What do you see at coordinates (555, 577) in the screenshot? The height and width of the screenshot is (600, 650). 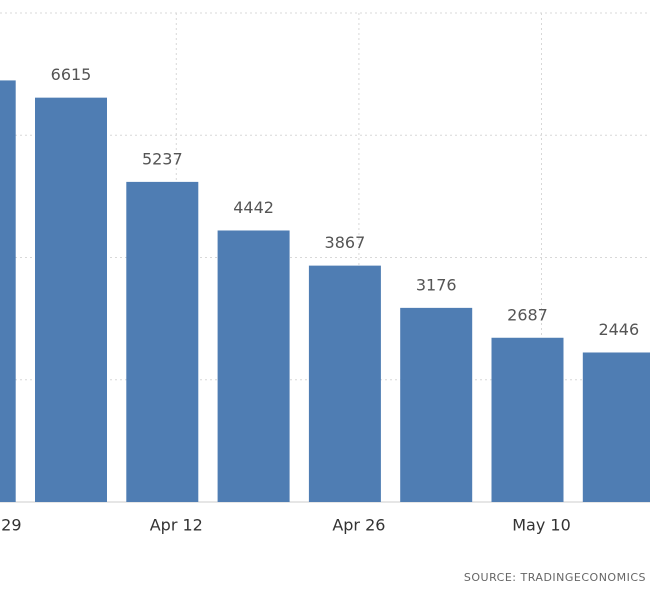 I see `source: SOURCE: TRADINGECONOMICS` at bounding box center [555, 577].